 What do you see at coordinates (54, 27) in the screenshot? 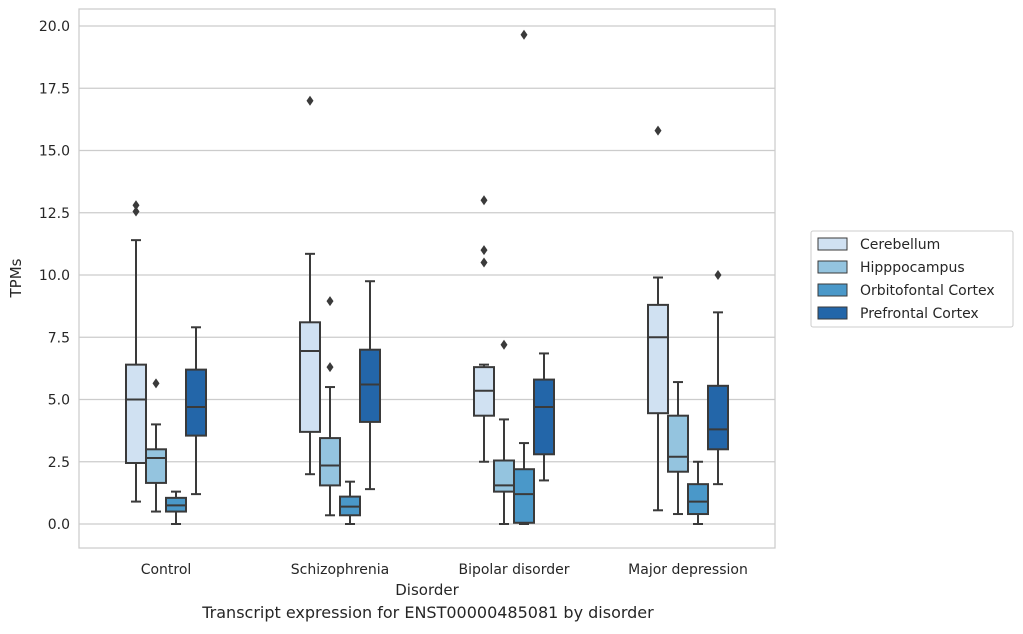
I see `y-tick-label: 20.0` at bounding box center [54, 27].